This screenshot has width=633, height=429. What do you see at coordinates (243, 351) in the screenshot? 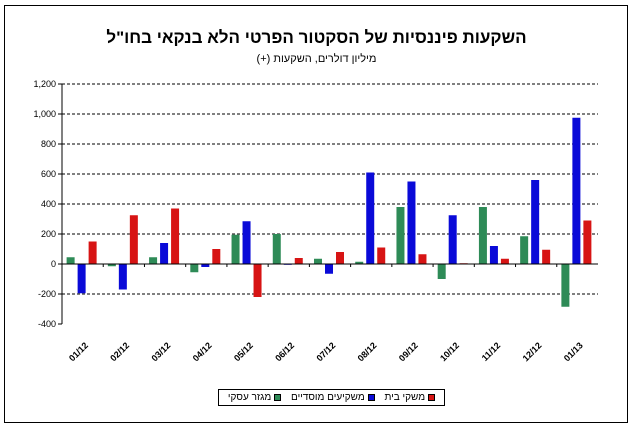
I see `x-tick-label: 05/12` at bounding box center [243, 351].